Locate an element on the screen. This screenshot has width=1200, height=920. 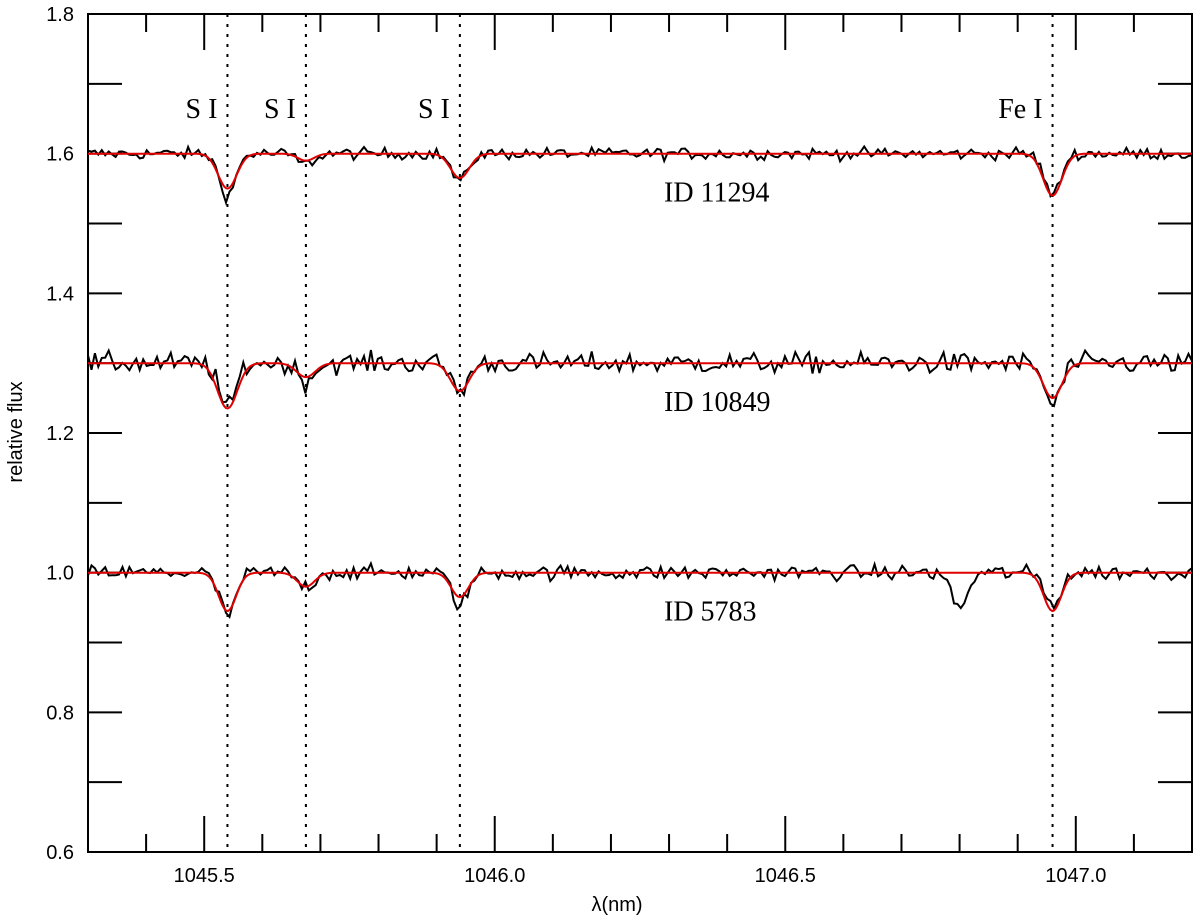
x-tick-label: 1045.5 is located at coordinates (204, 876).